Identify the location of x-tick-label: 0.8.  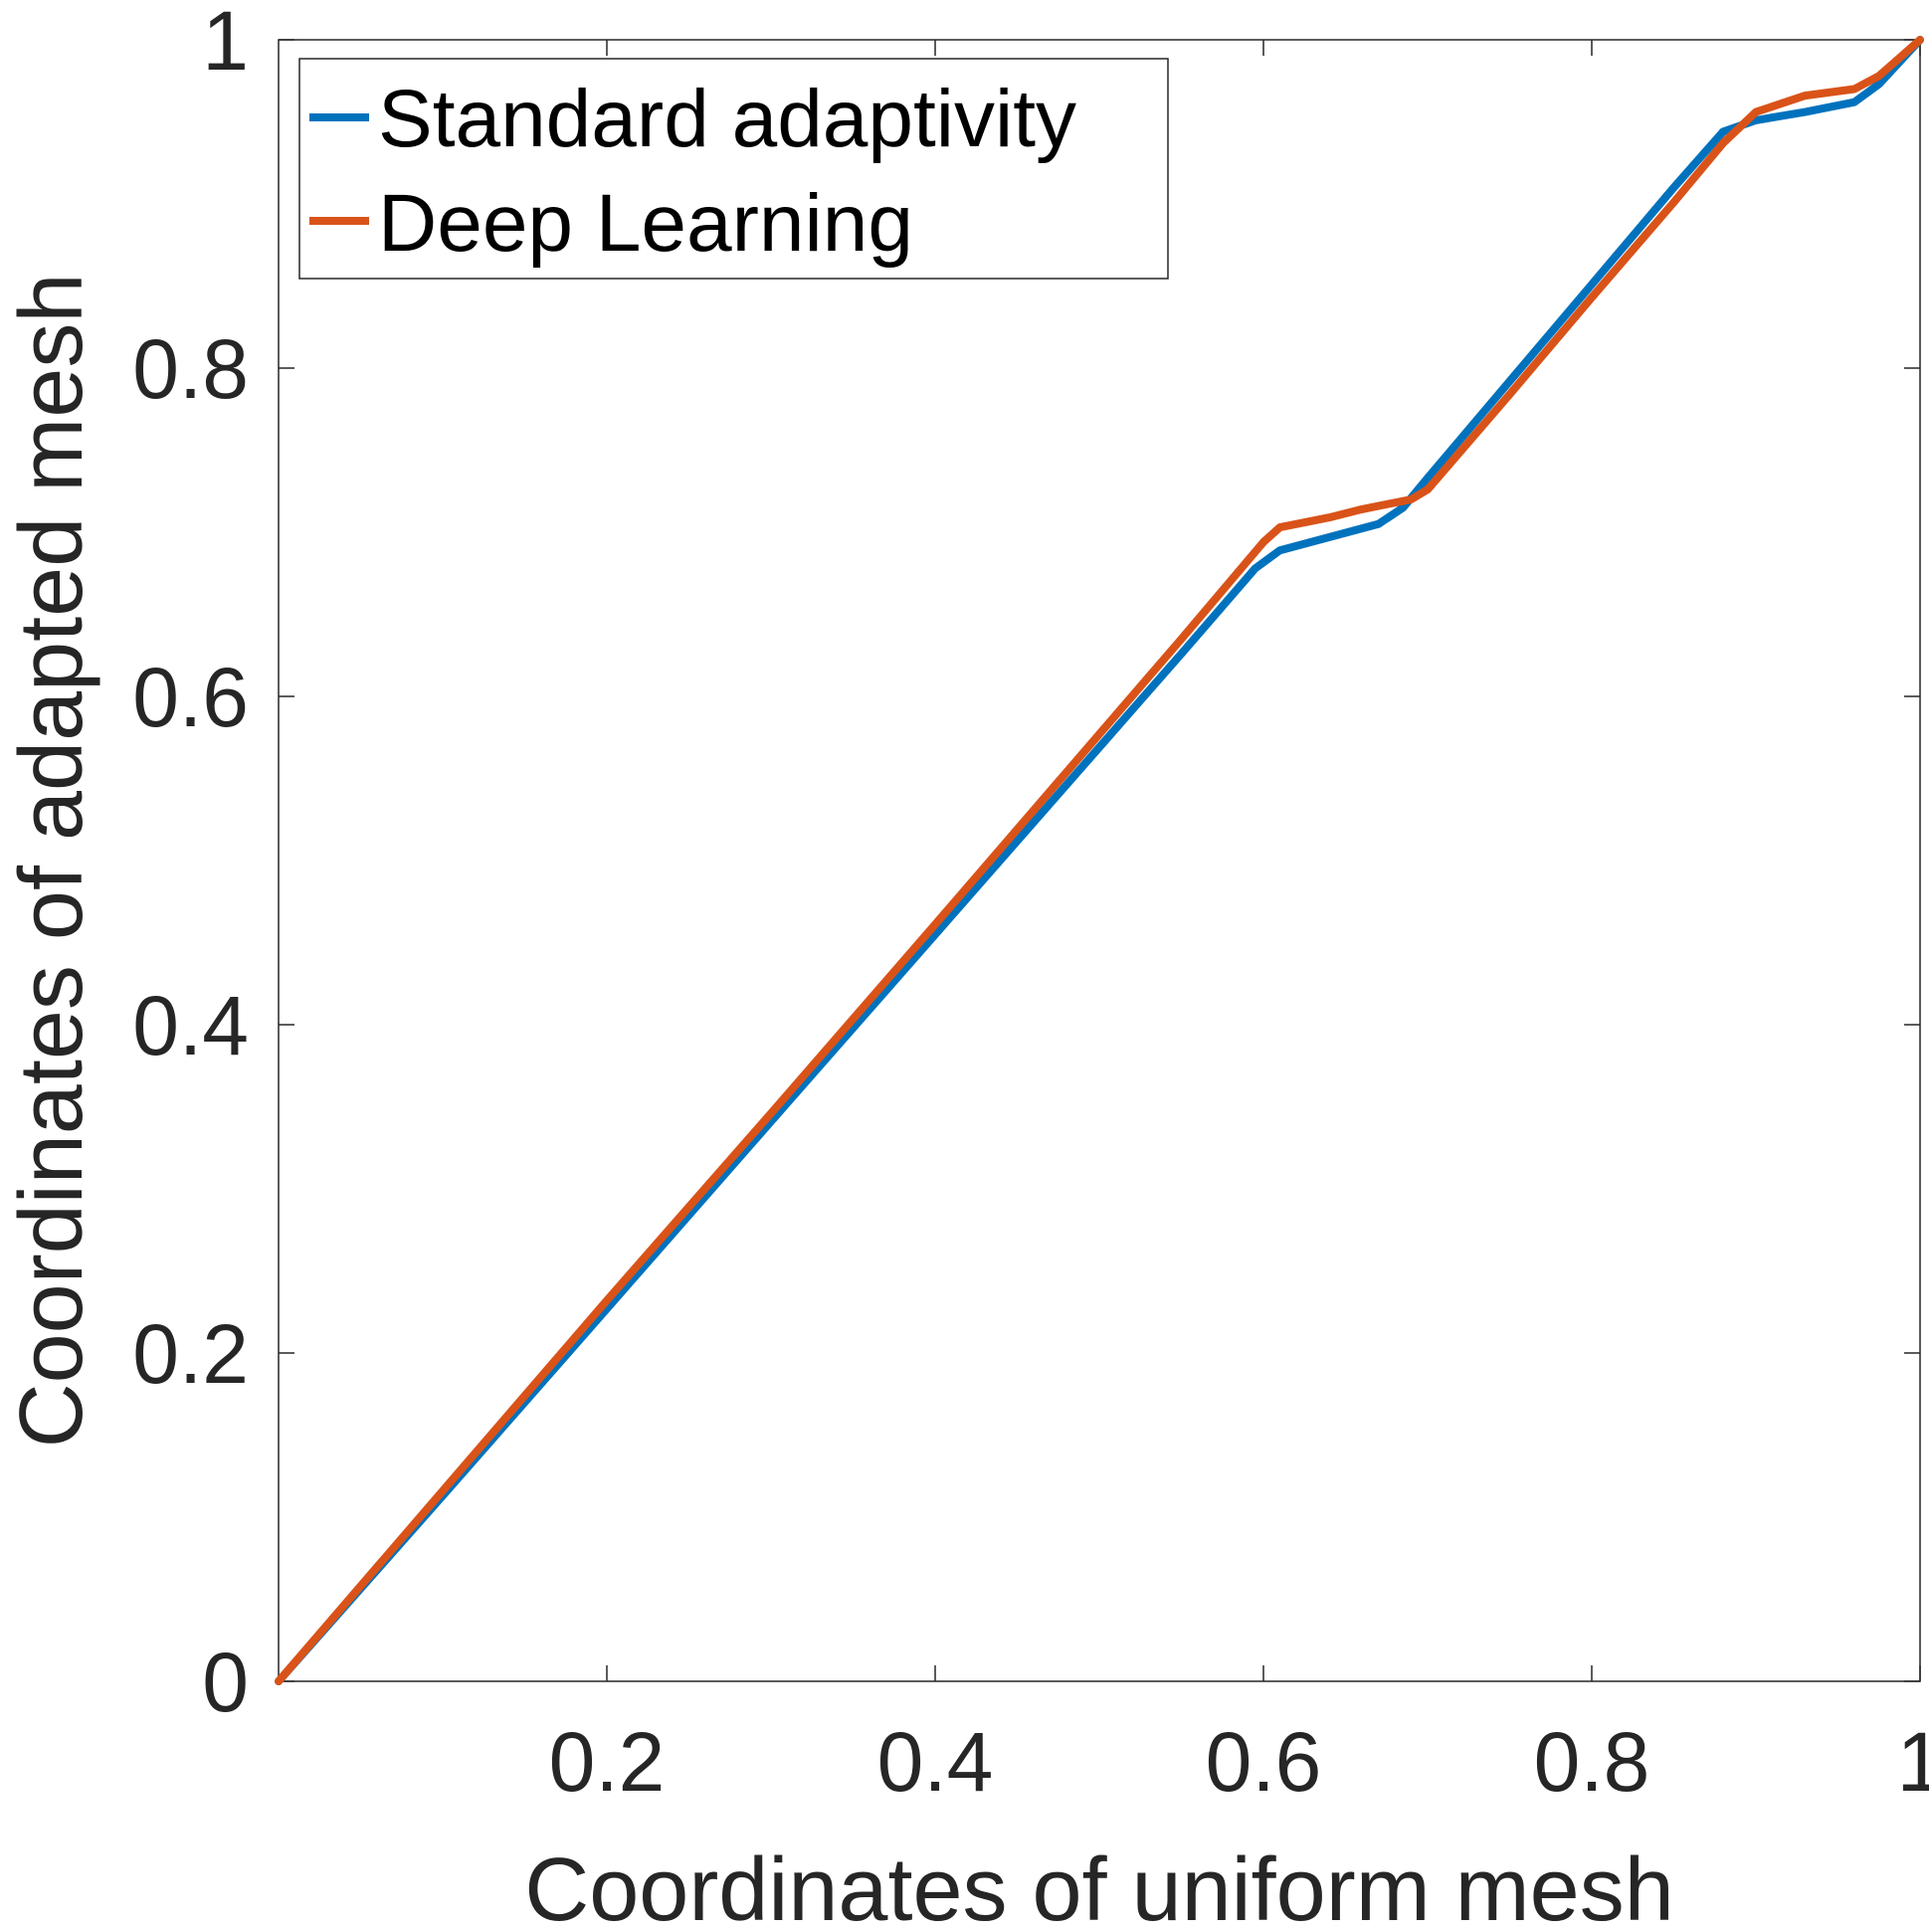
(1592, 1762).